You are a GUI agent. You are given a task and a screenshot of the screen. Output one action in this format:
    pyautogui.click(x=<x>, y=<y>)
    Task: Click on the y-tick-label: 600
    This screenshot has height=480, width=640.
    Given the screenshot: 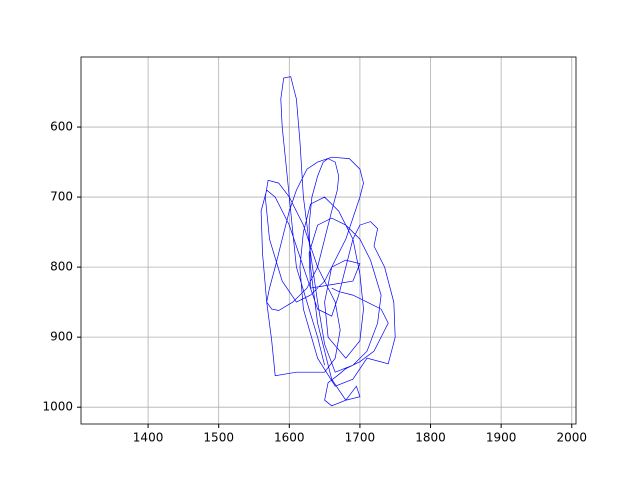 What is the action you would take?
    pyautogui.click(x=61, y=127)
    